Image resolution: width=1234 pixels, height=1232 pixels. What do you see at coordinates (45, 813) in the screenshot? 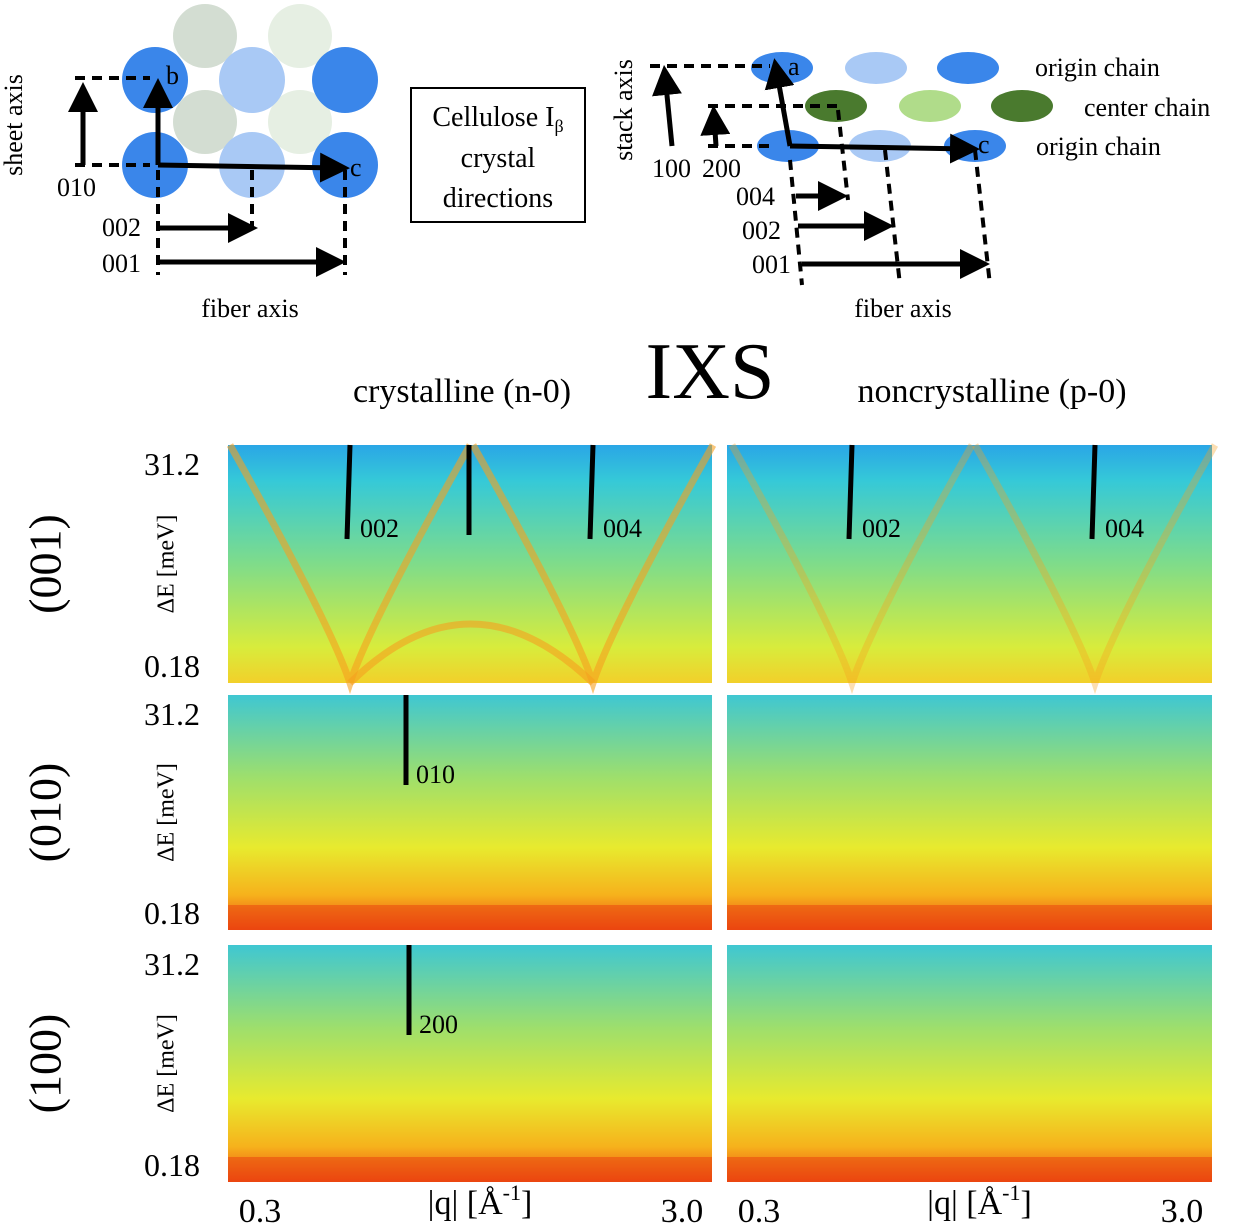
I see `row-label: (010)` at bounding box center [45, 813].